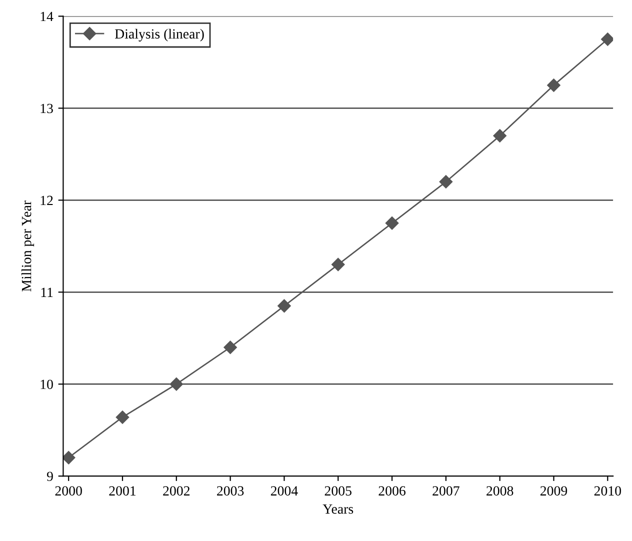 The image size is (632, 541). I want to click on y-axis-title: Million per Year, so click(27, 246).